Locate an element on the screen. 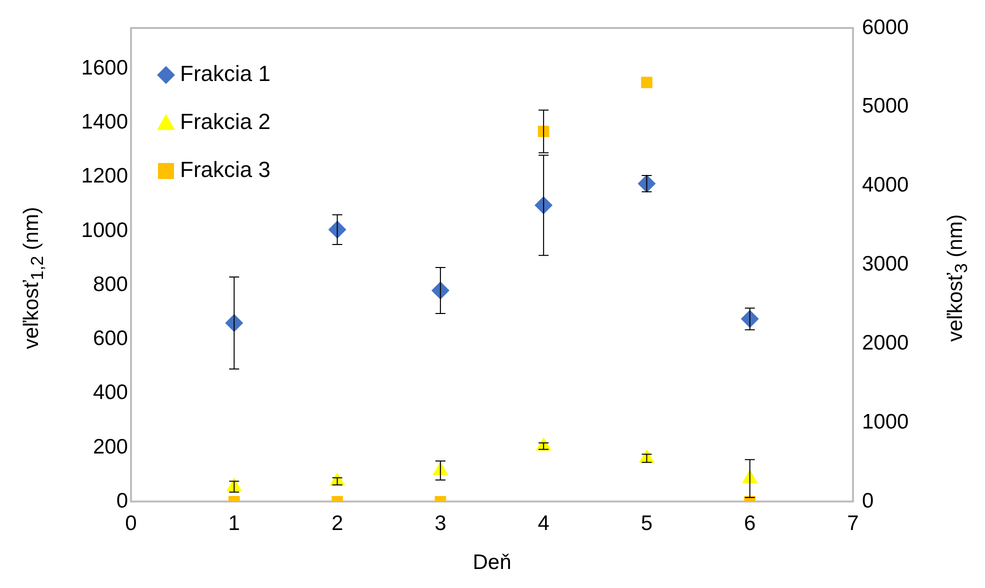  x-tick-label: 3 is located at coordinates (440, 523).